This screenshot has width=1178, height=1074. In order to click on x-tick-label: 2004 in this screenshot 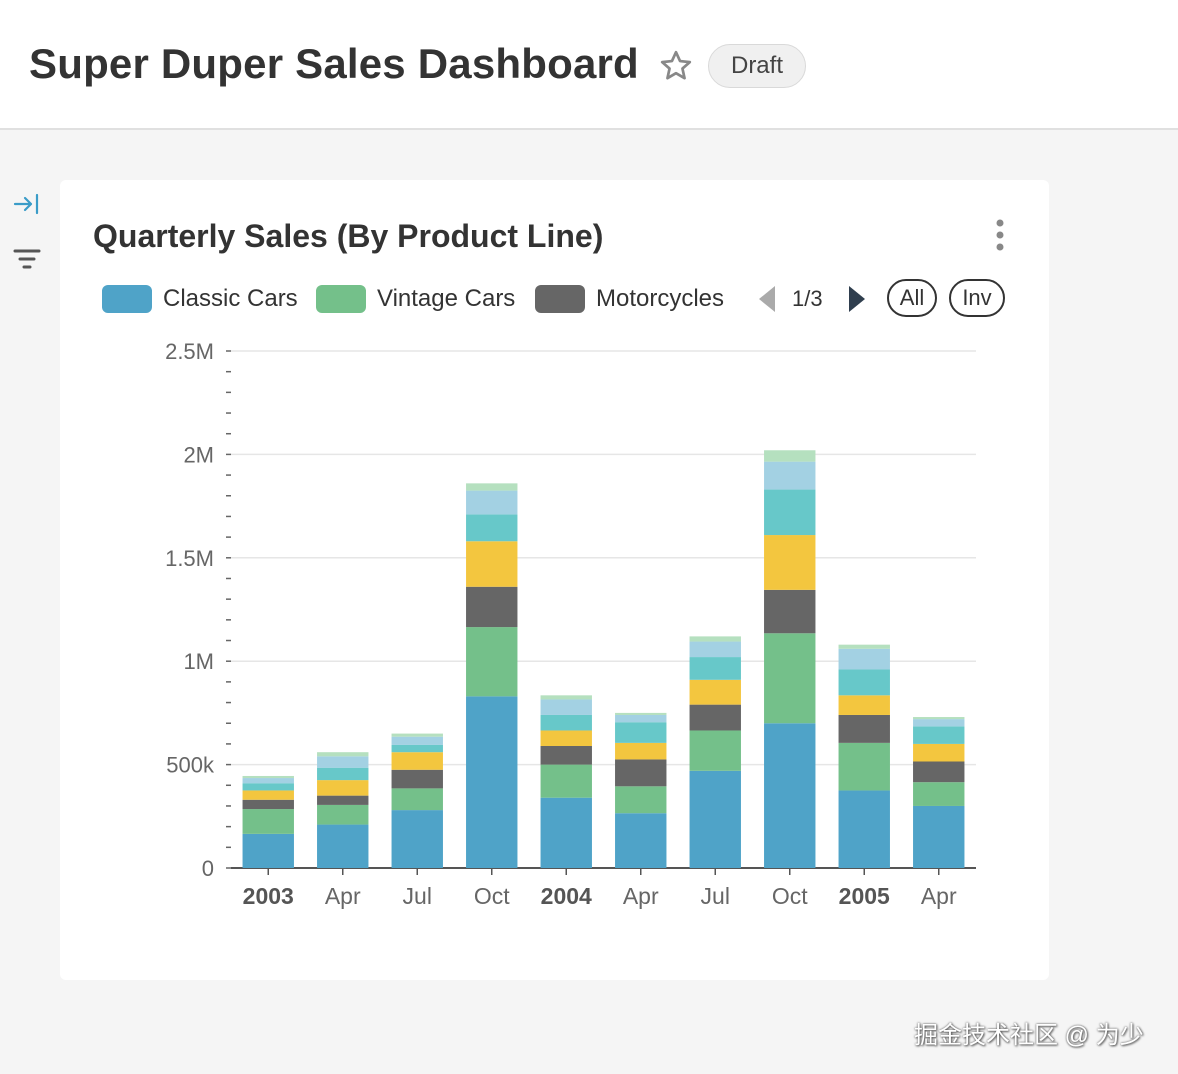, I will do `click(566, 896)`.